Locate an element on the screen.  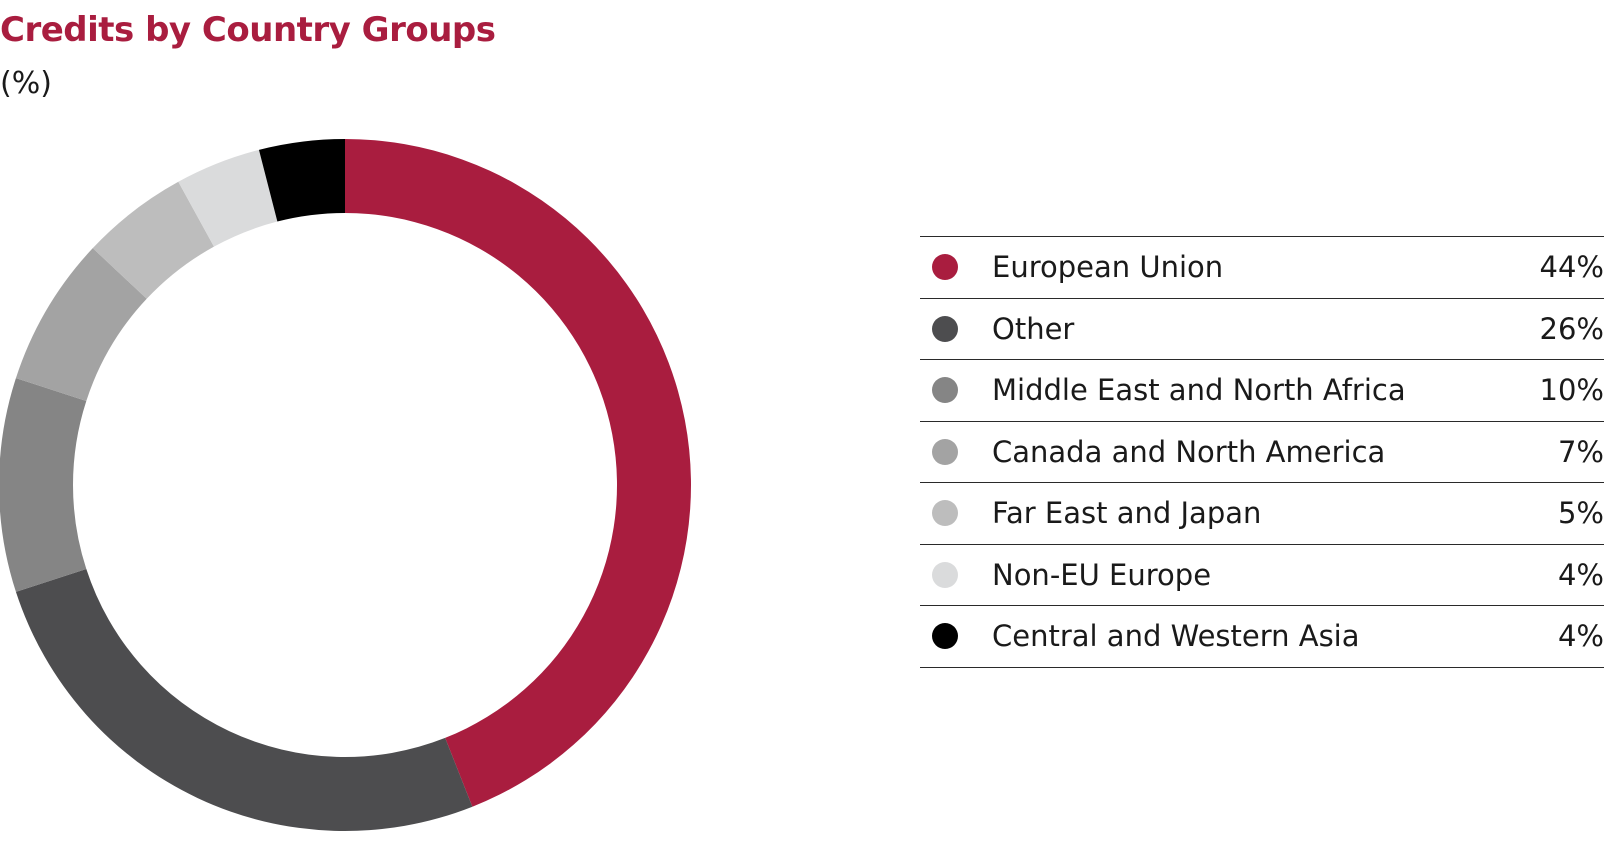
legend-row: Other 26% is located at coordinates (1262, 329).